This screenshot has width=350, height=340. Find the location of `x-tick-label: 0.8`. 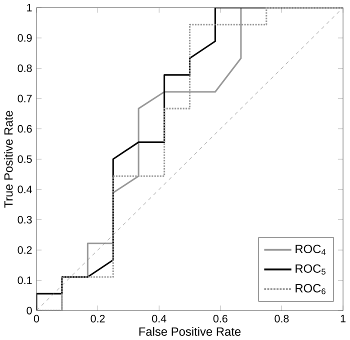

x-tick-label: 0.8 is located at coordinates (281, 318).